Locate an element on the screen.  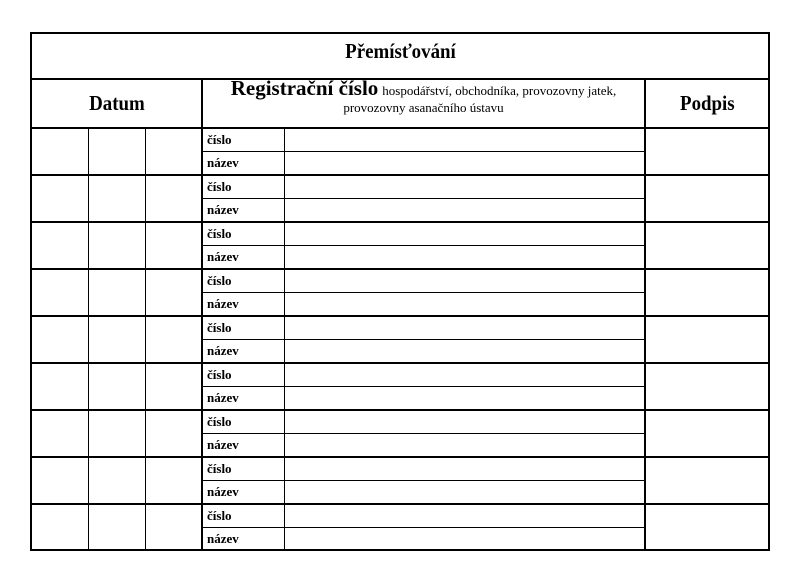
header-datum-label: Datum is located at coordinates (116, 103).